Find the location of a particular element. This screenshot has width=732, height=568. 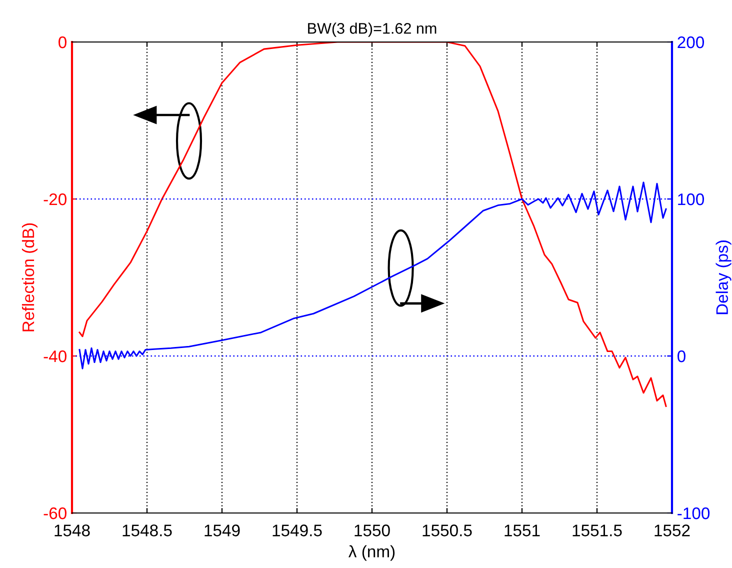

x-tick-label: 1548.5 is located at coordinates (147, 530).